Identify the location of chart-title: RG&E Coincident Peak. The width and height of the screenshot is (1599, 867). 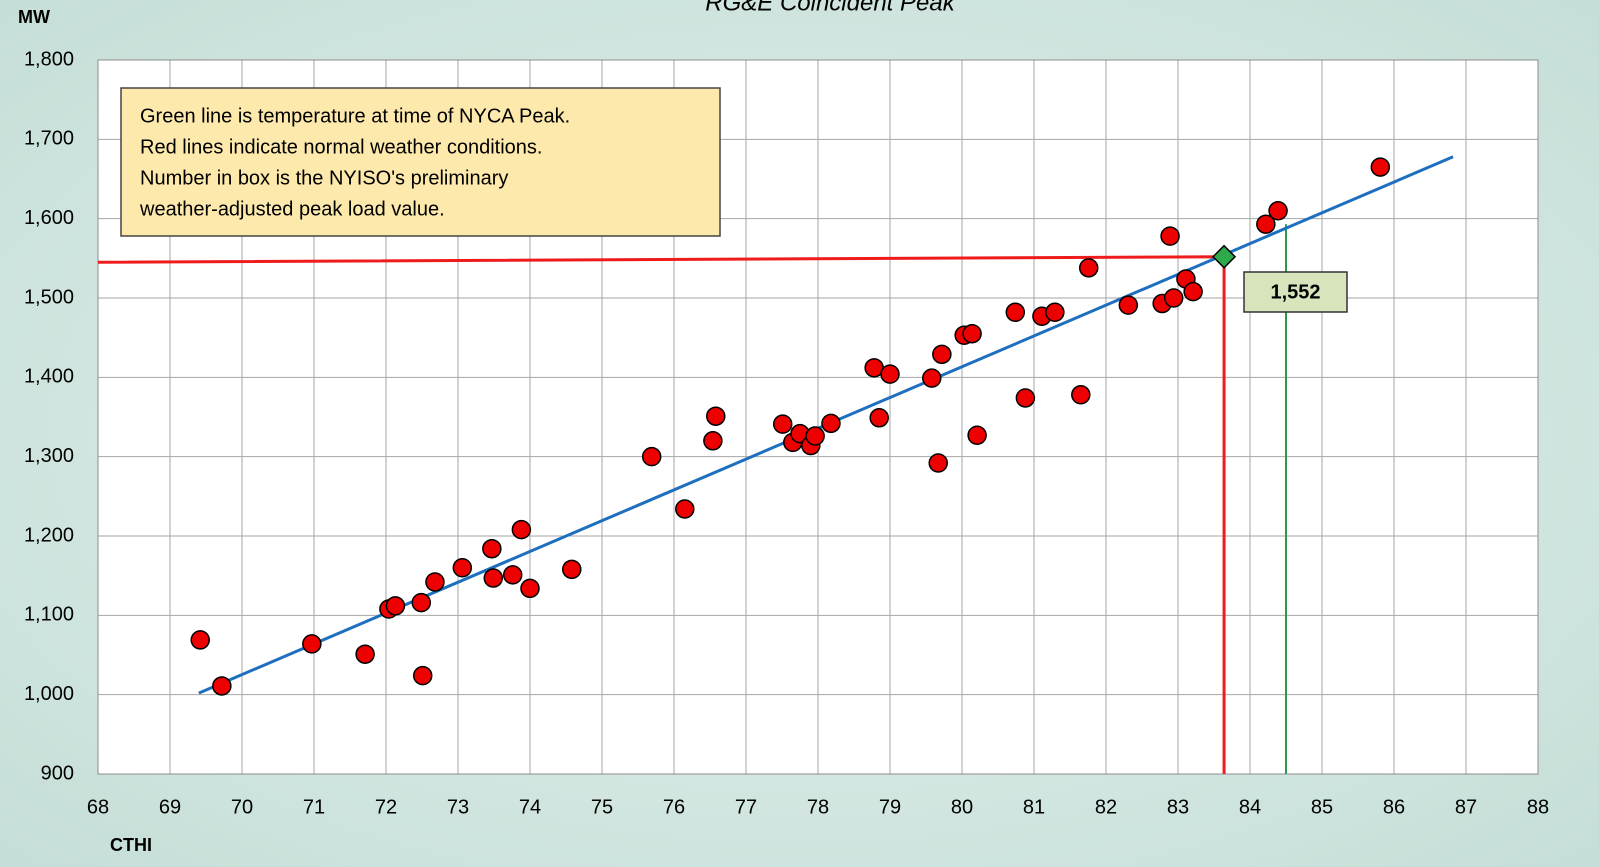
(830, 8).